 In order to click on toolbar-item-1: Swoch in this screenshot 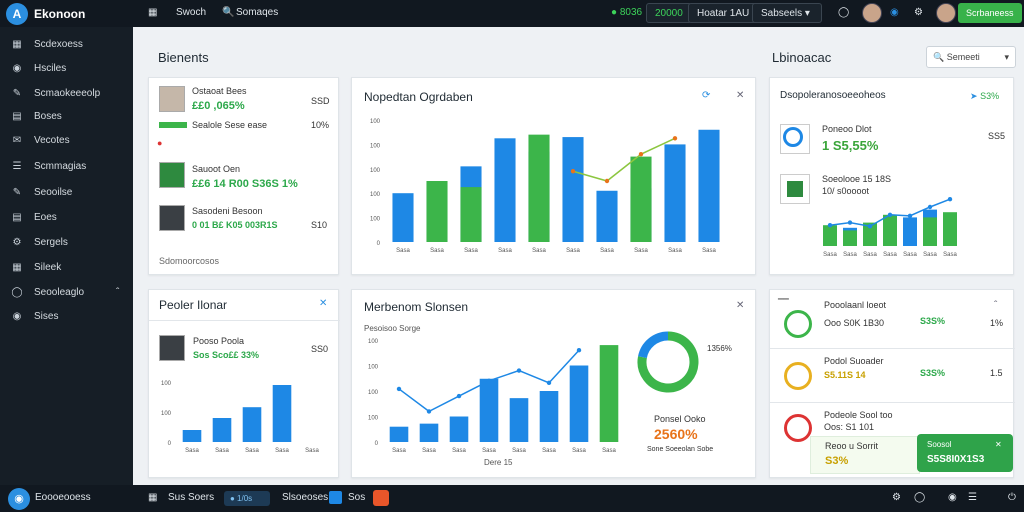, I will do `click(191, 12)`.